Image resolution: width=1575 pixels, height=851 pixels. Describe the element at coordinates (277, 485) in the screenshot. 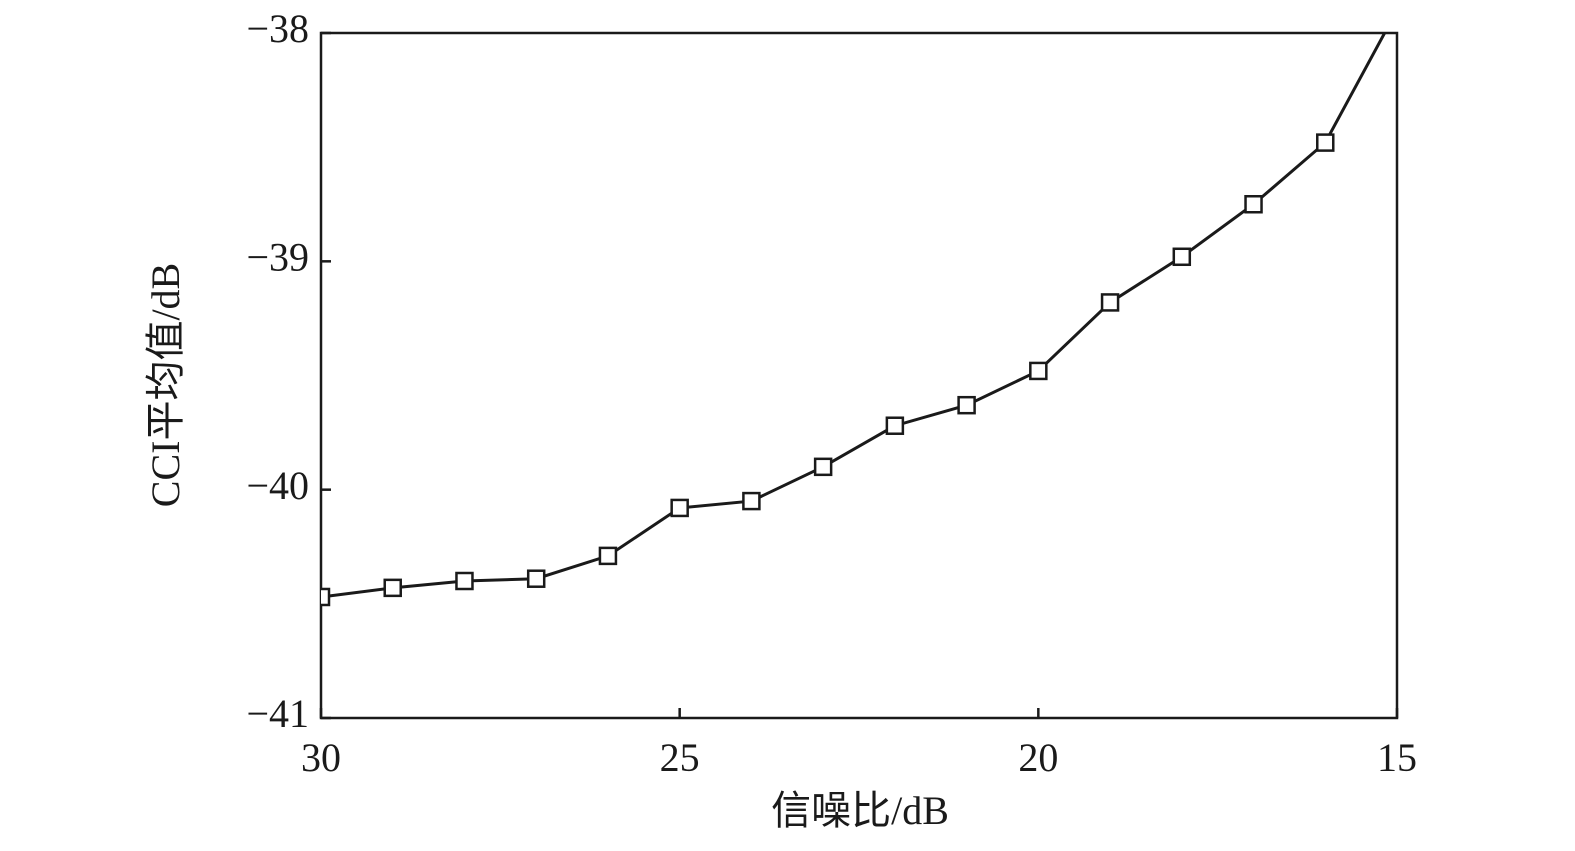

I see `y-tick-label: −40` at that location.